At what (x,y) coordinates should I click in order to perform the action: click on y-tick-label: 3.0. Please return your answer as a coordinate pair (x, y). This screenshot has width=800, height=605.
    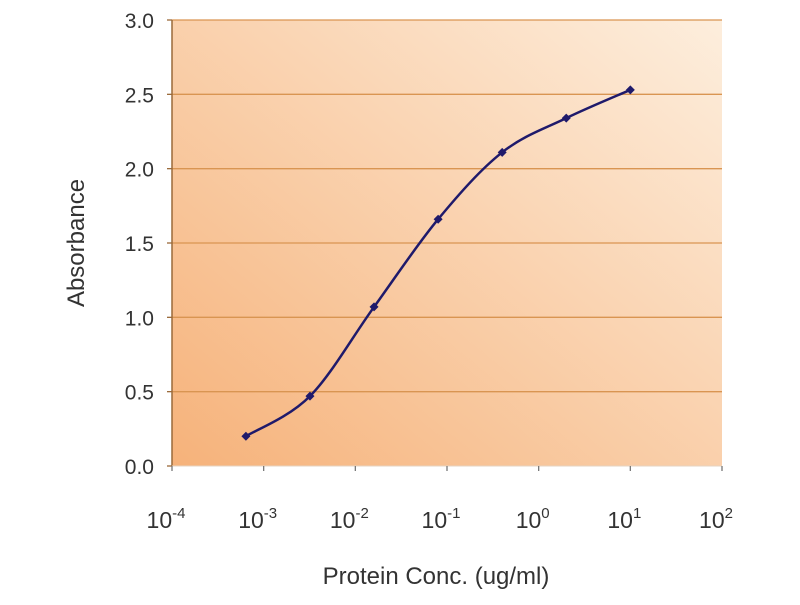
    Looking at the image, I should click on (139, 21).